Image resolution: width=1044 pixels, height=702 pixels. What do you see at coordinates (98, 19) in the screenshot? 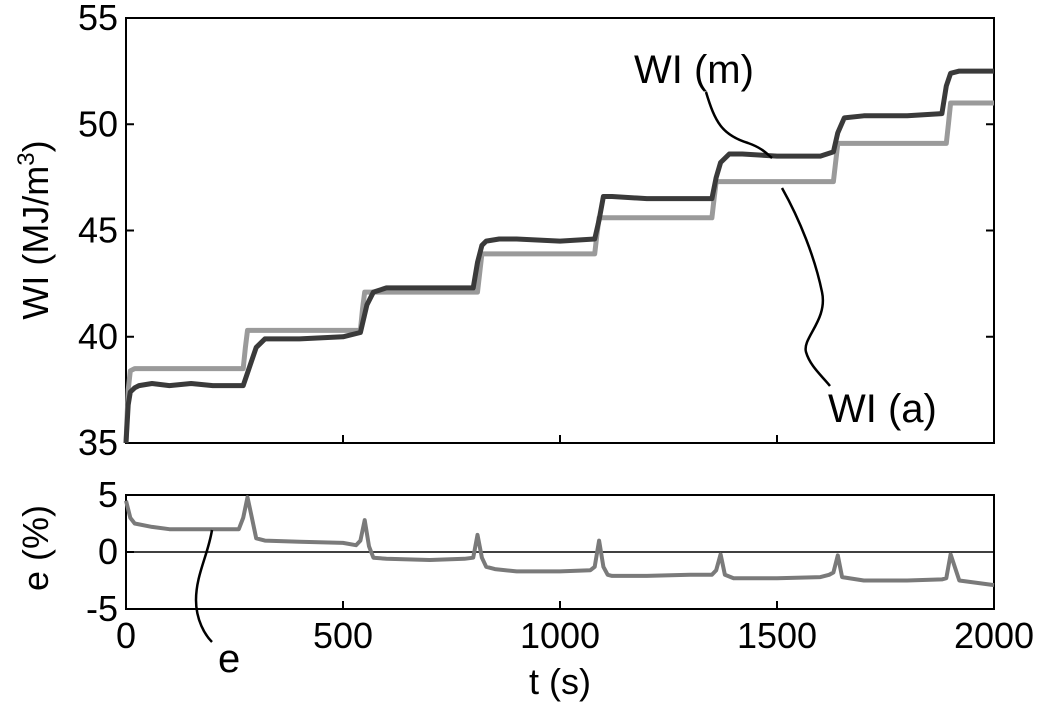
I see `top-y-tick-label: 55` at bounding box center [98, 19].